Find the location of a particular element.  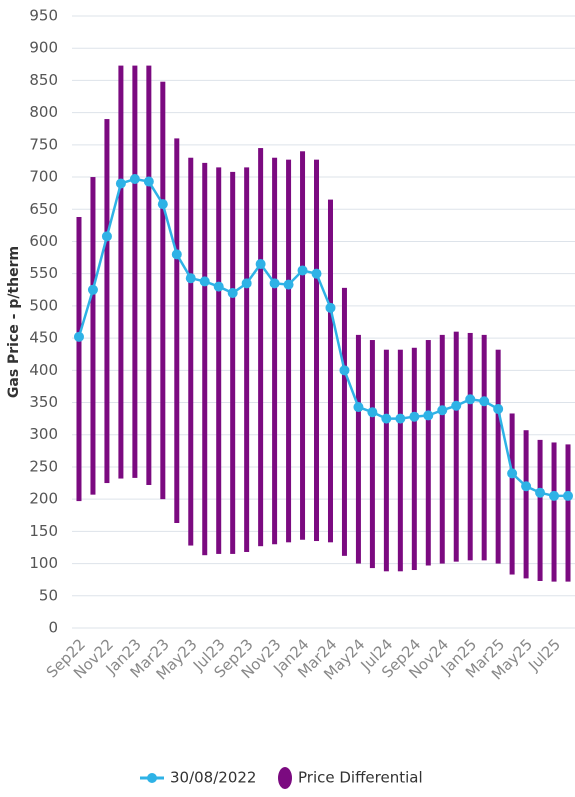

y-tick-label: 150 is located at coordinates (43, 531).